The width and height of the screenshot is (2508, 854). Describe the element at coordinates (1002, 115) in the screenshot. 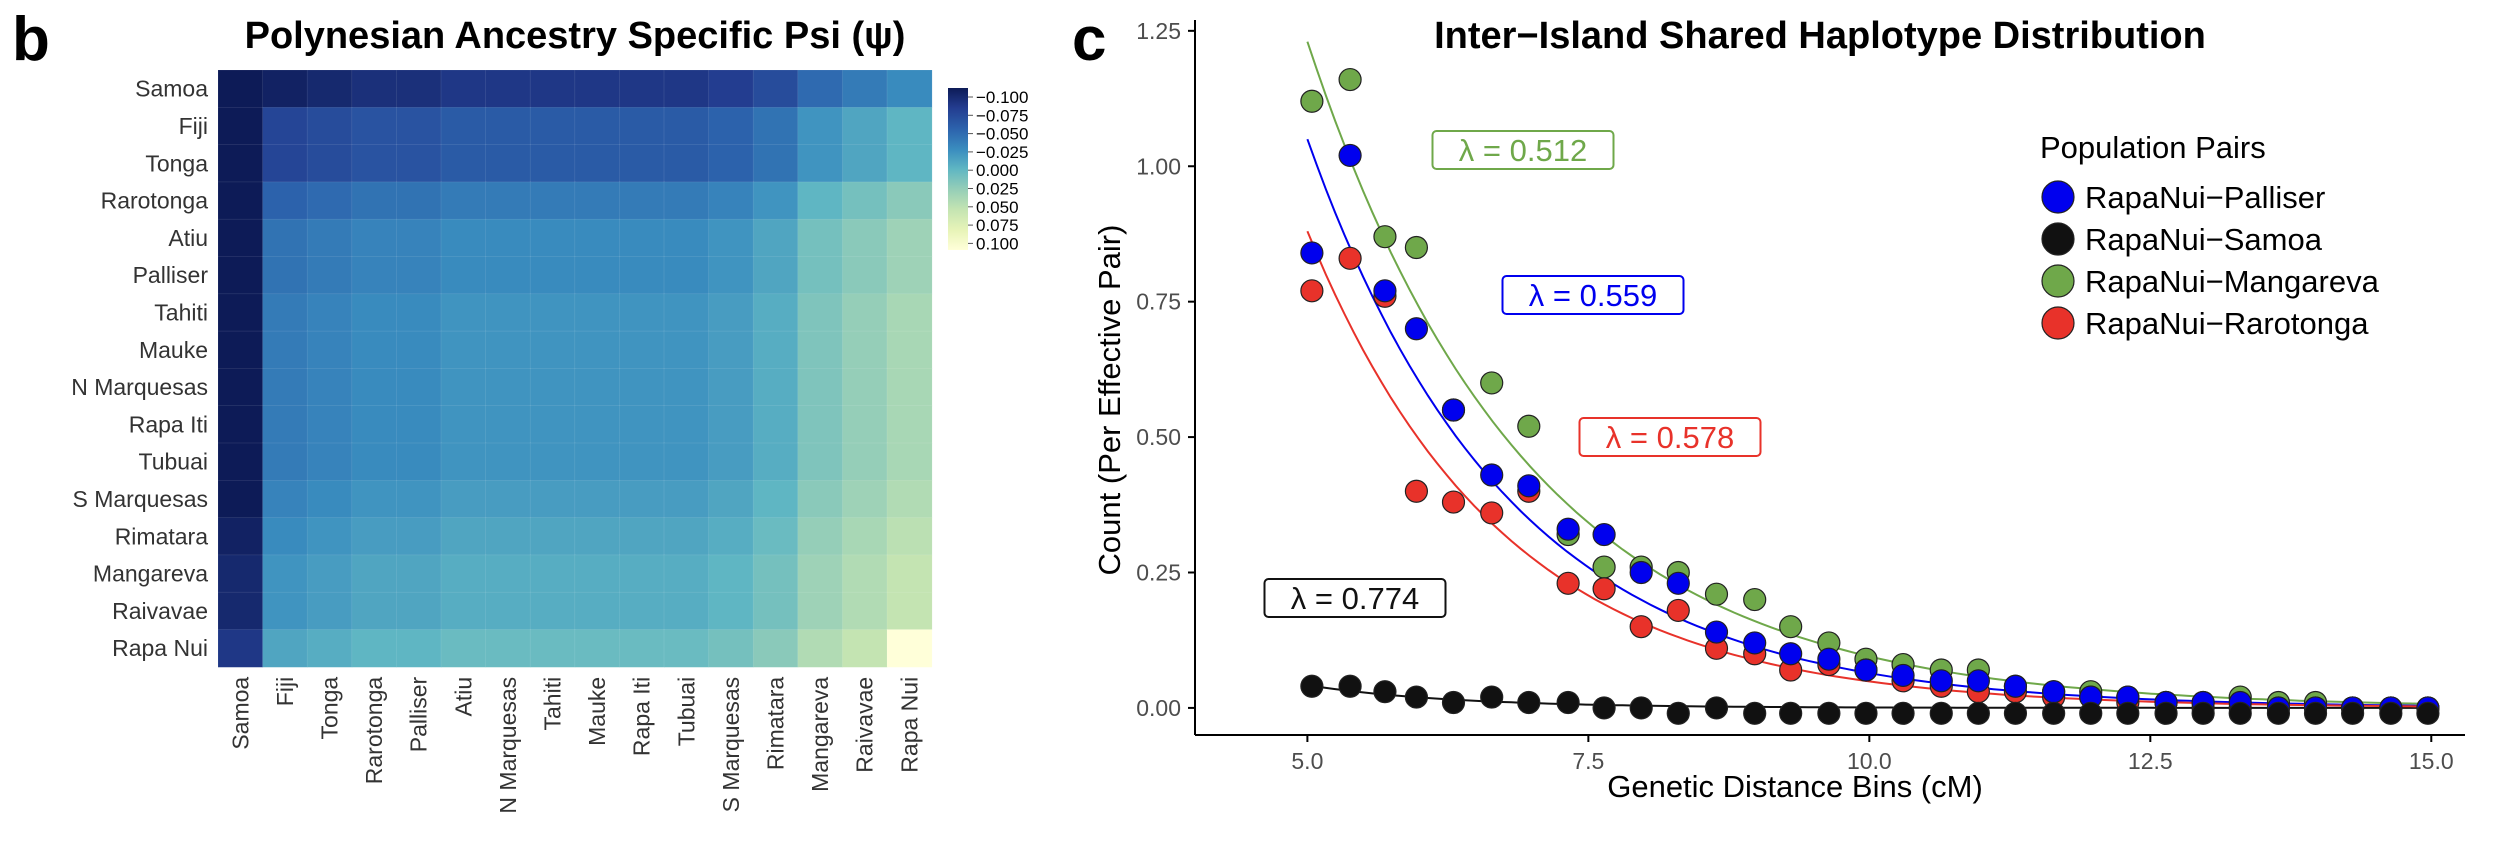

I see `colorbar-tick-label: −0.075` at that location.